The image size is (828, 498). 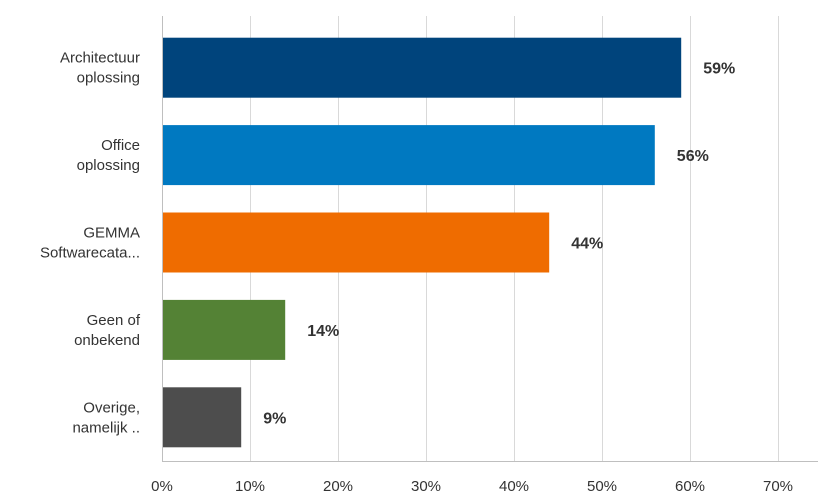 I want to click on category-label-line: onbekend, so click(x=107, y=340).